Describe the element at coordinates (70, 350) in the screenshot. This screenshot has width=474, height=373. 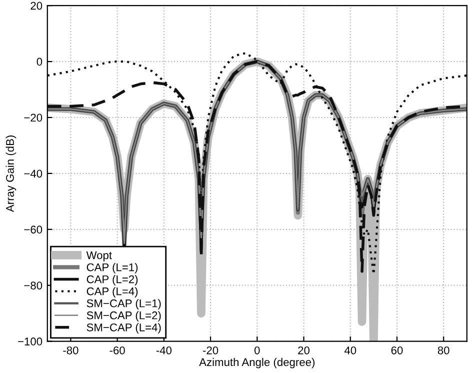
I see `x-tick-label: -80` at that location.